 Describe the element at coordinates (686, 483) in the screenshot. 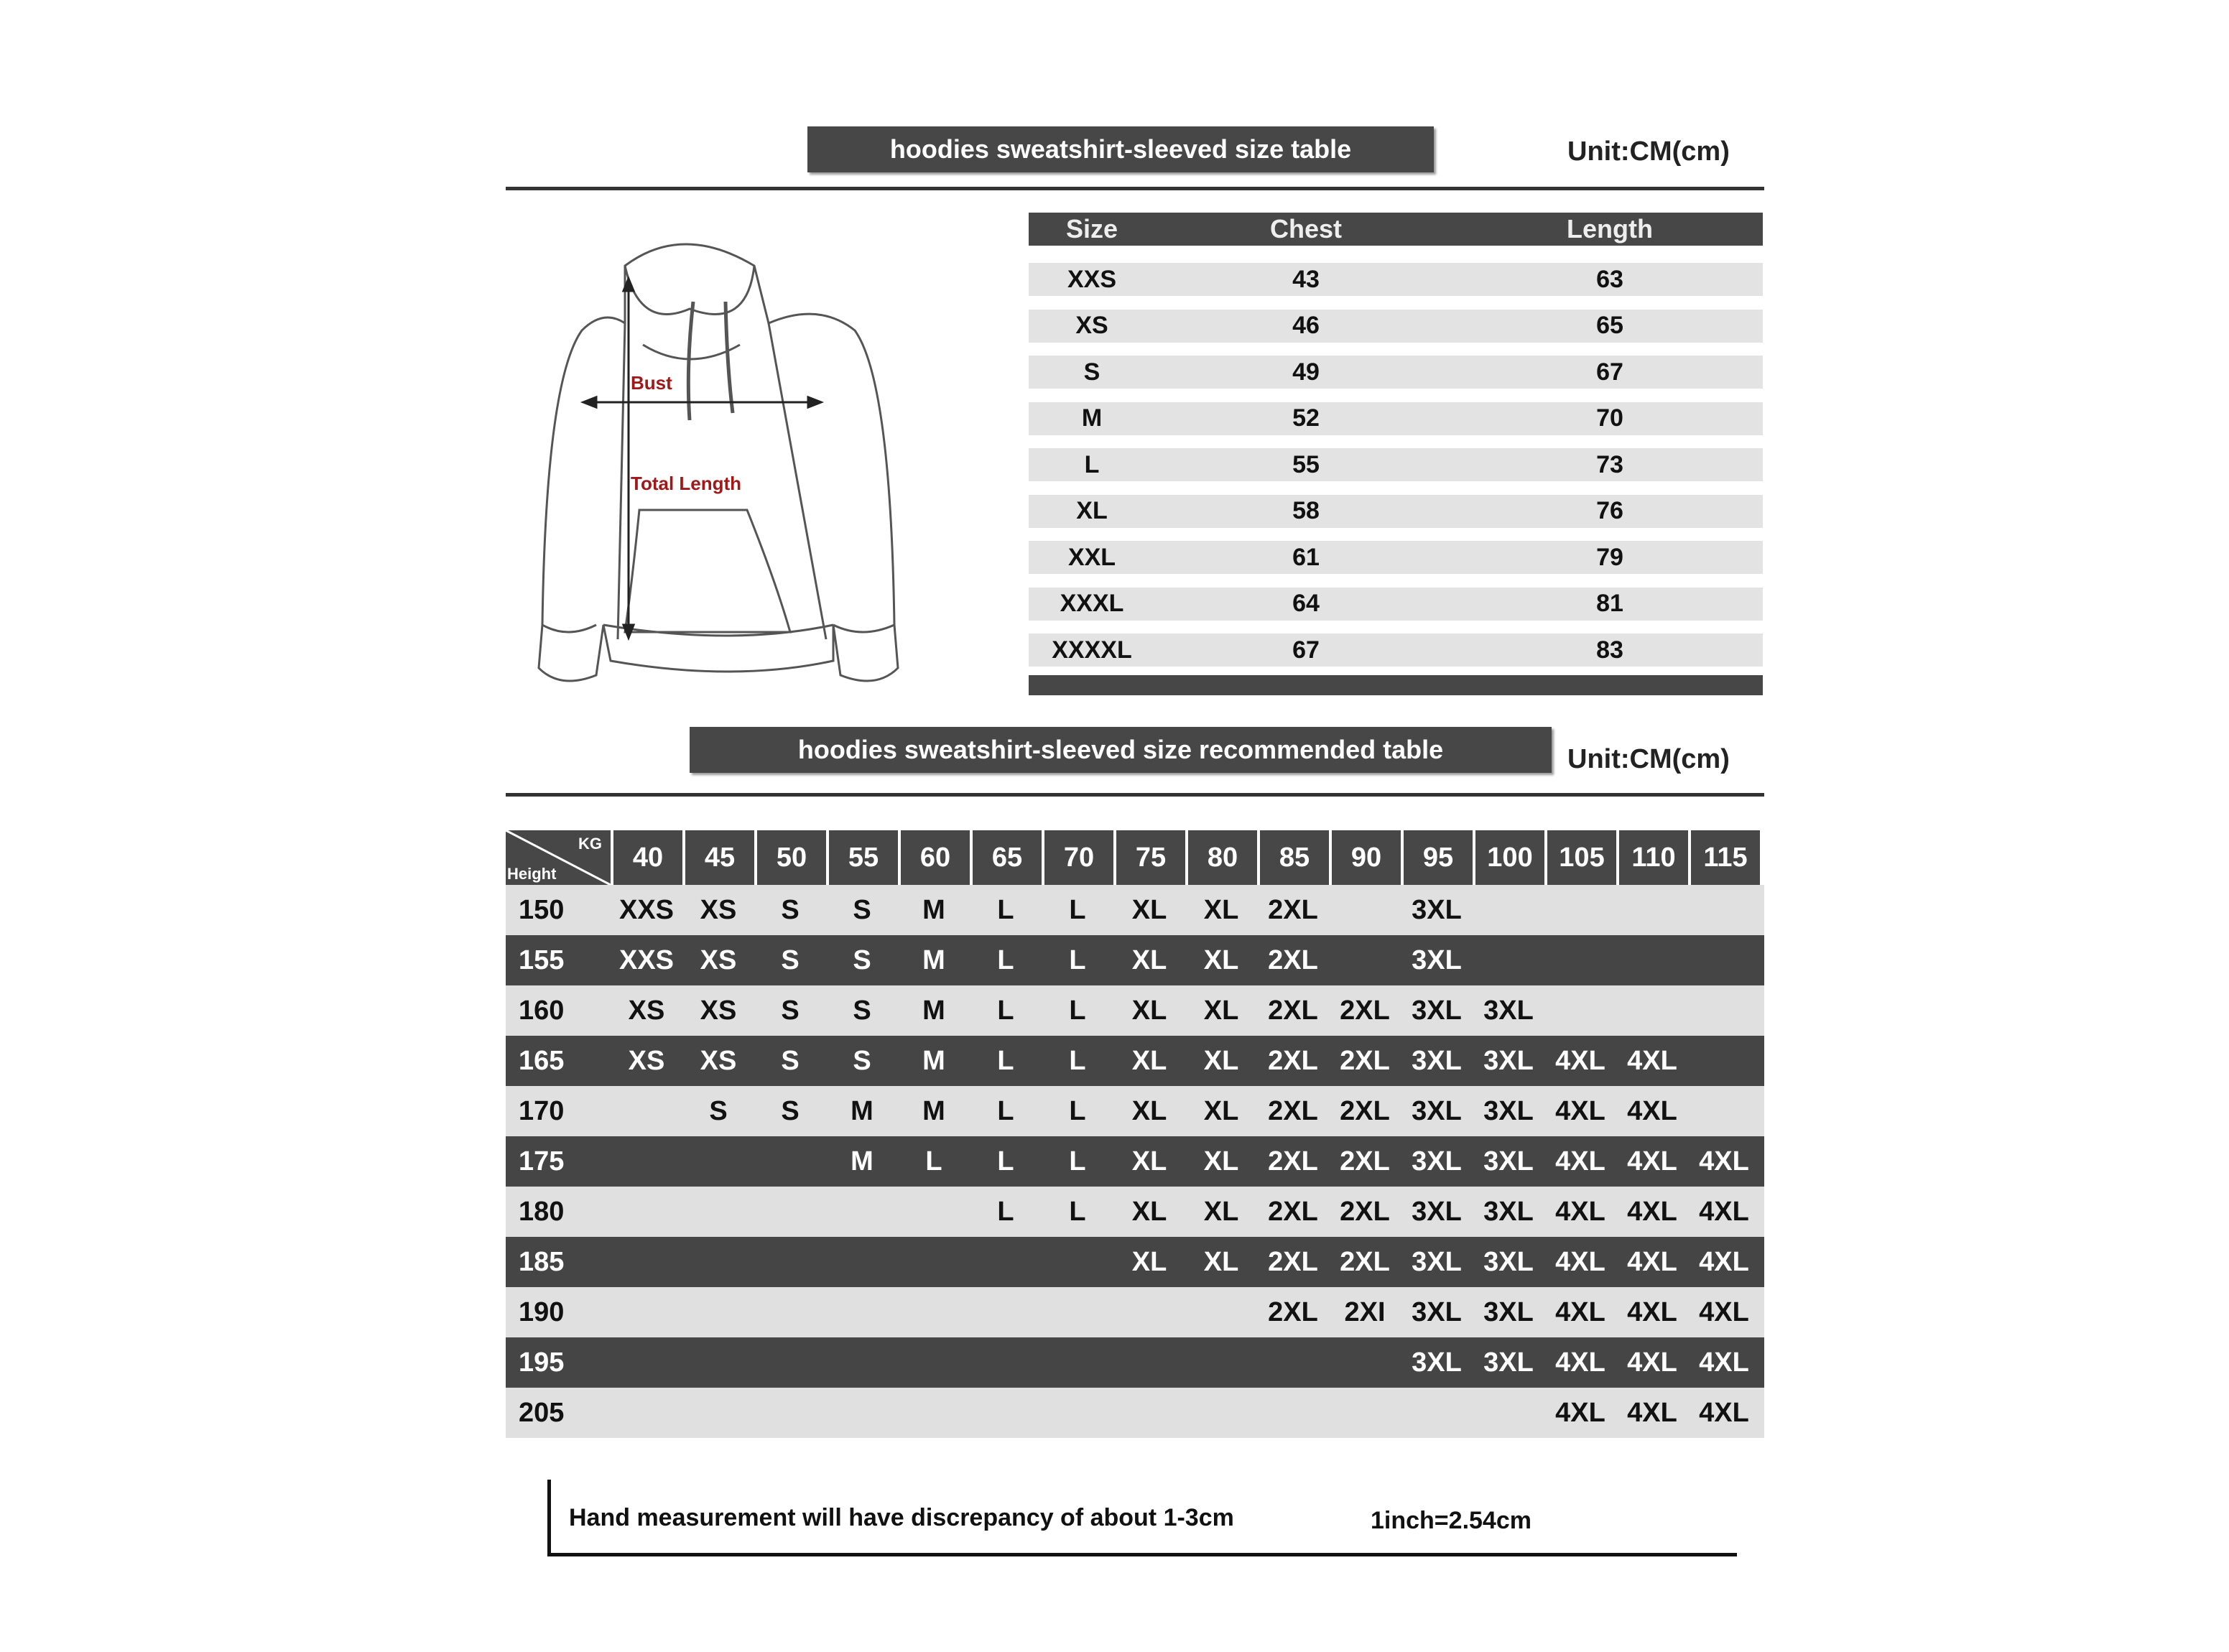

I see `total-length-label: Total Length` at that location.